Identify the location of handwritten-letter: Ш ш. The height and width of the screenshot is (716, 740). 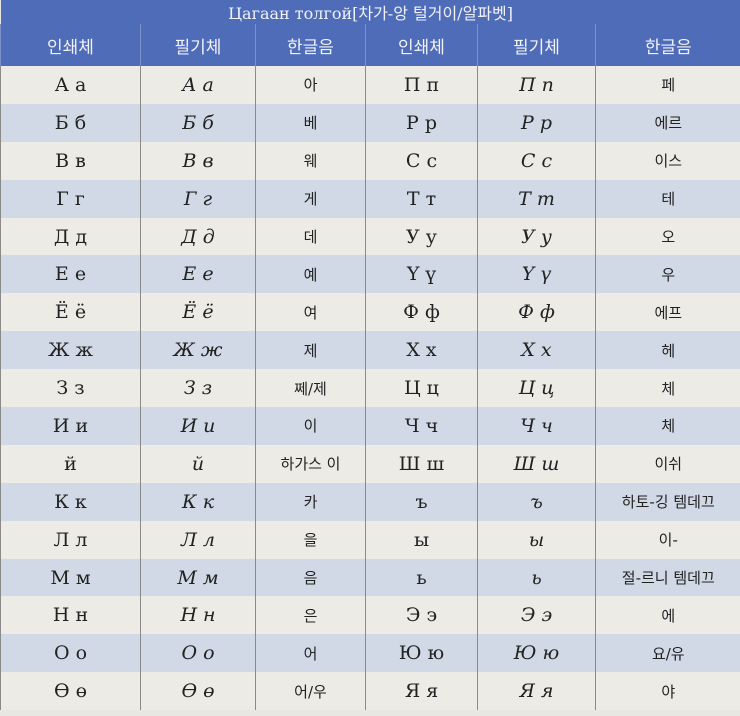
(536, 463).